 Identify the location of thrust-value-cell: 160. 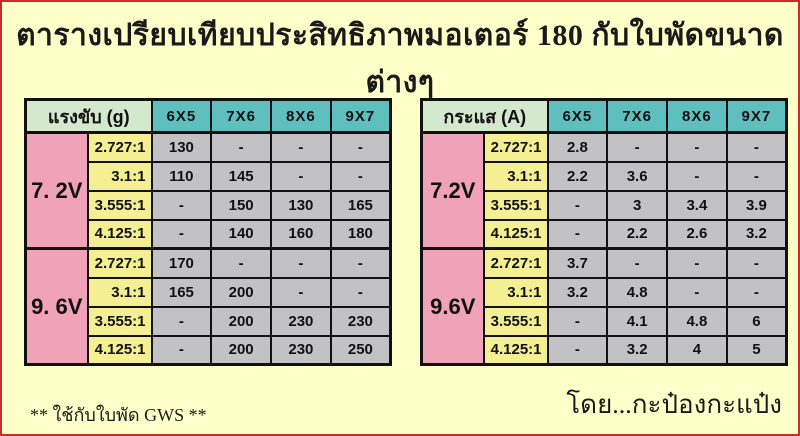
(301, 234).